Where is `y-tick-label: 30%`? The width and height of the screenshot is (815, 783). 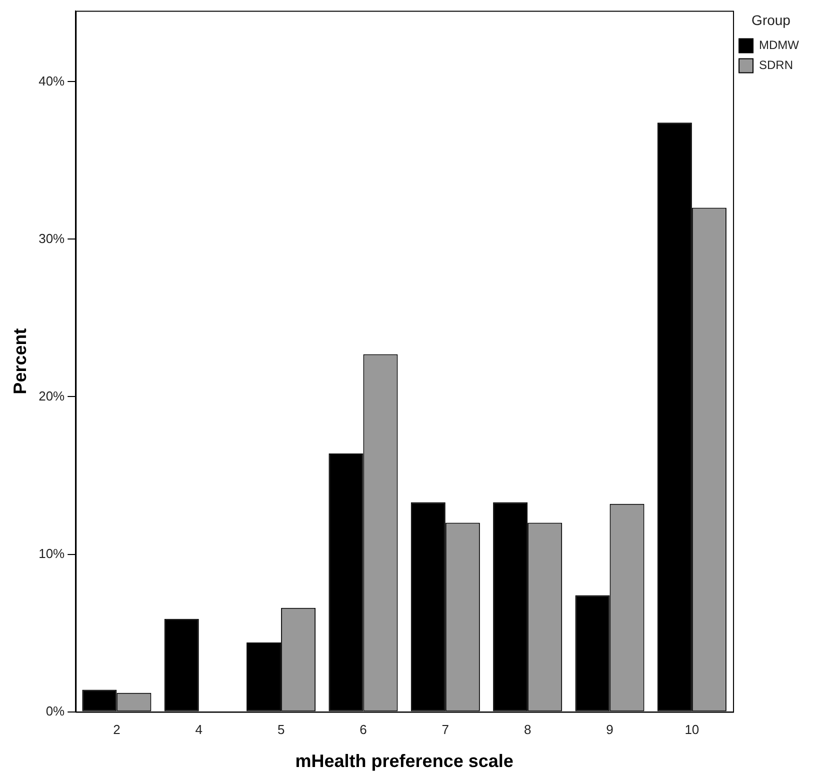 y-tick-label: 30% is located at coordinates (52, 238).